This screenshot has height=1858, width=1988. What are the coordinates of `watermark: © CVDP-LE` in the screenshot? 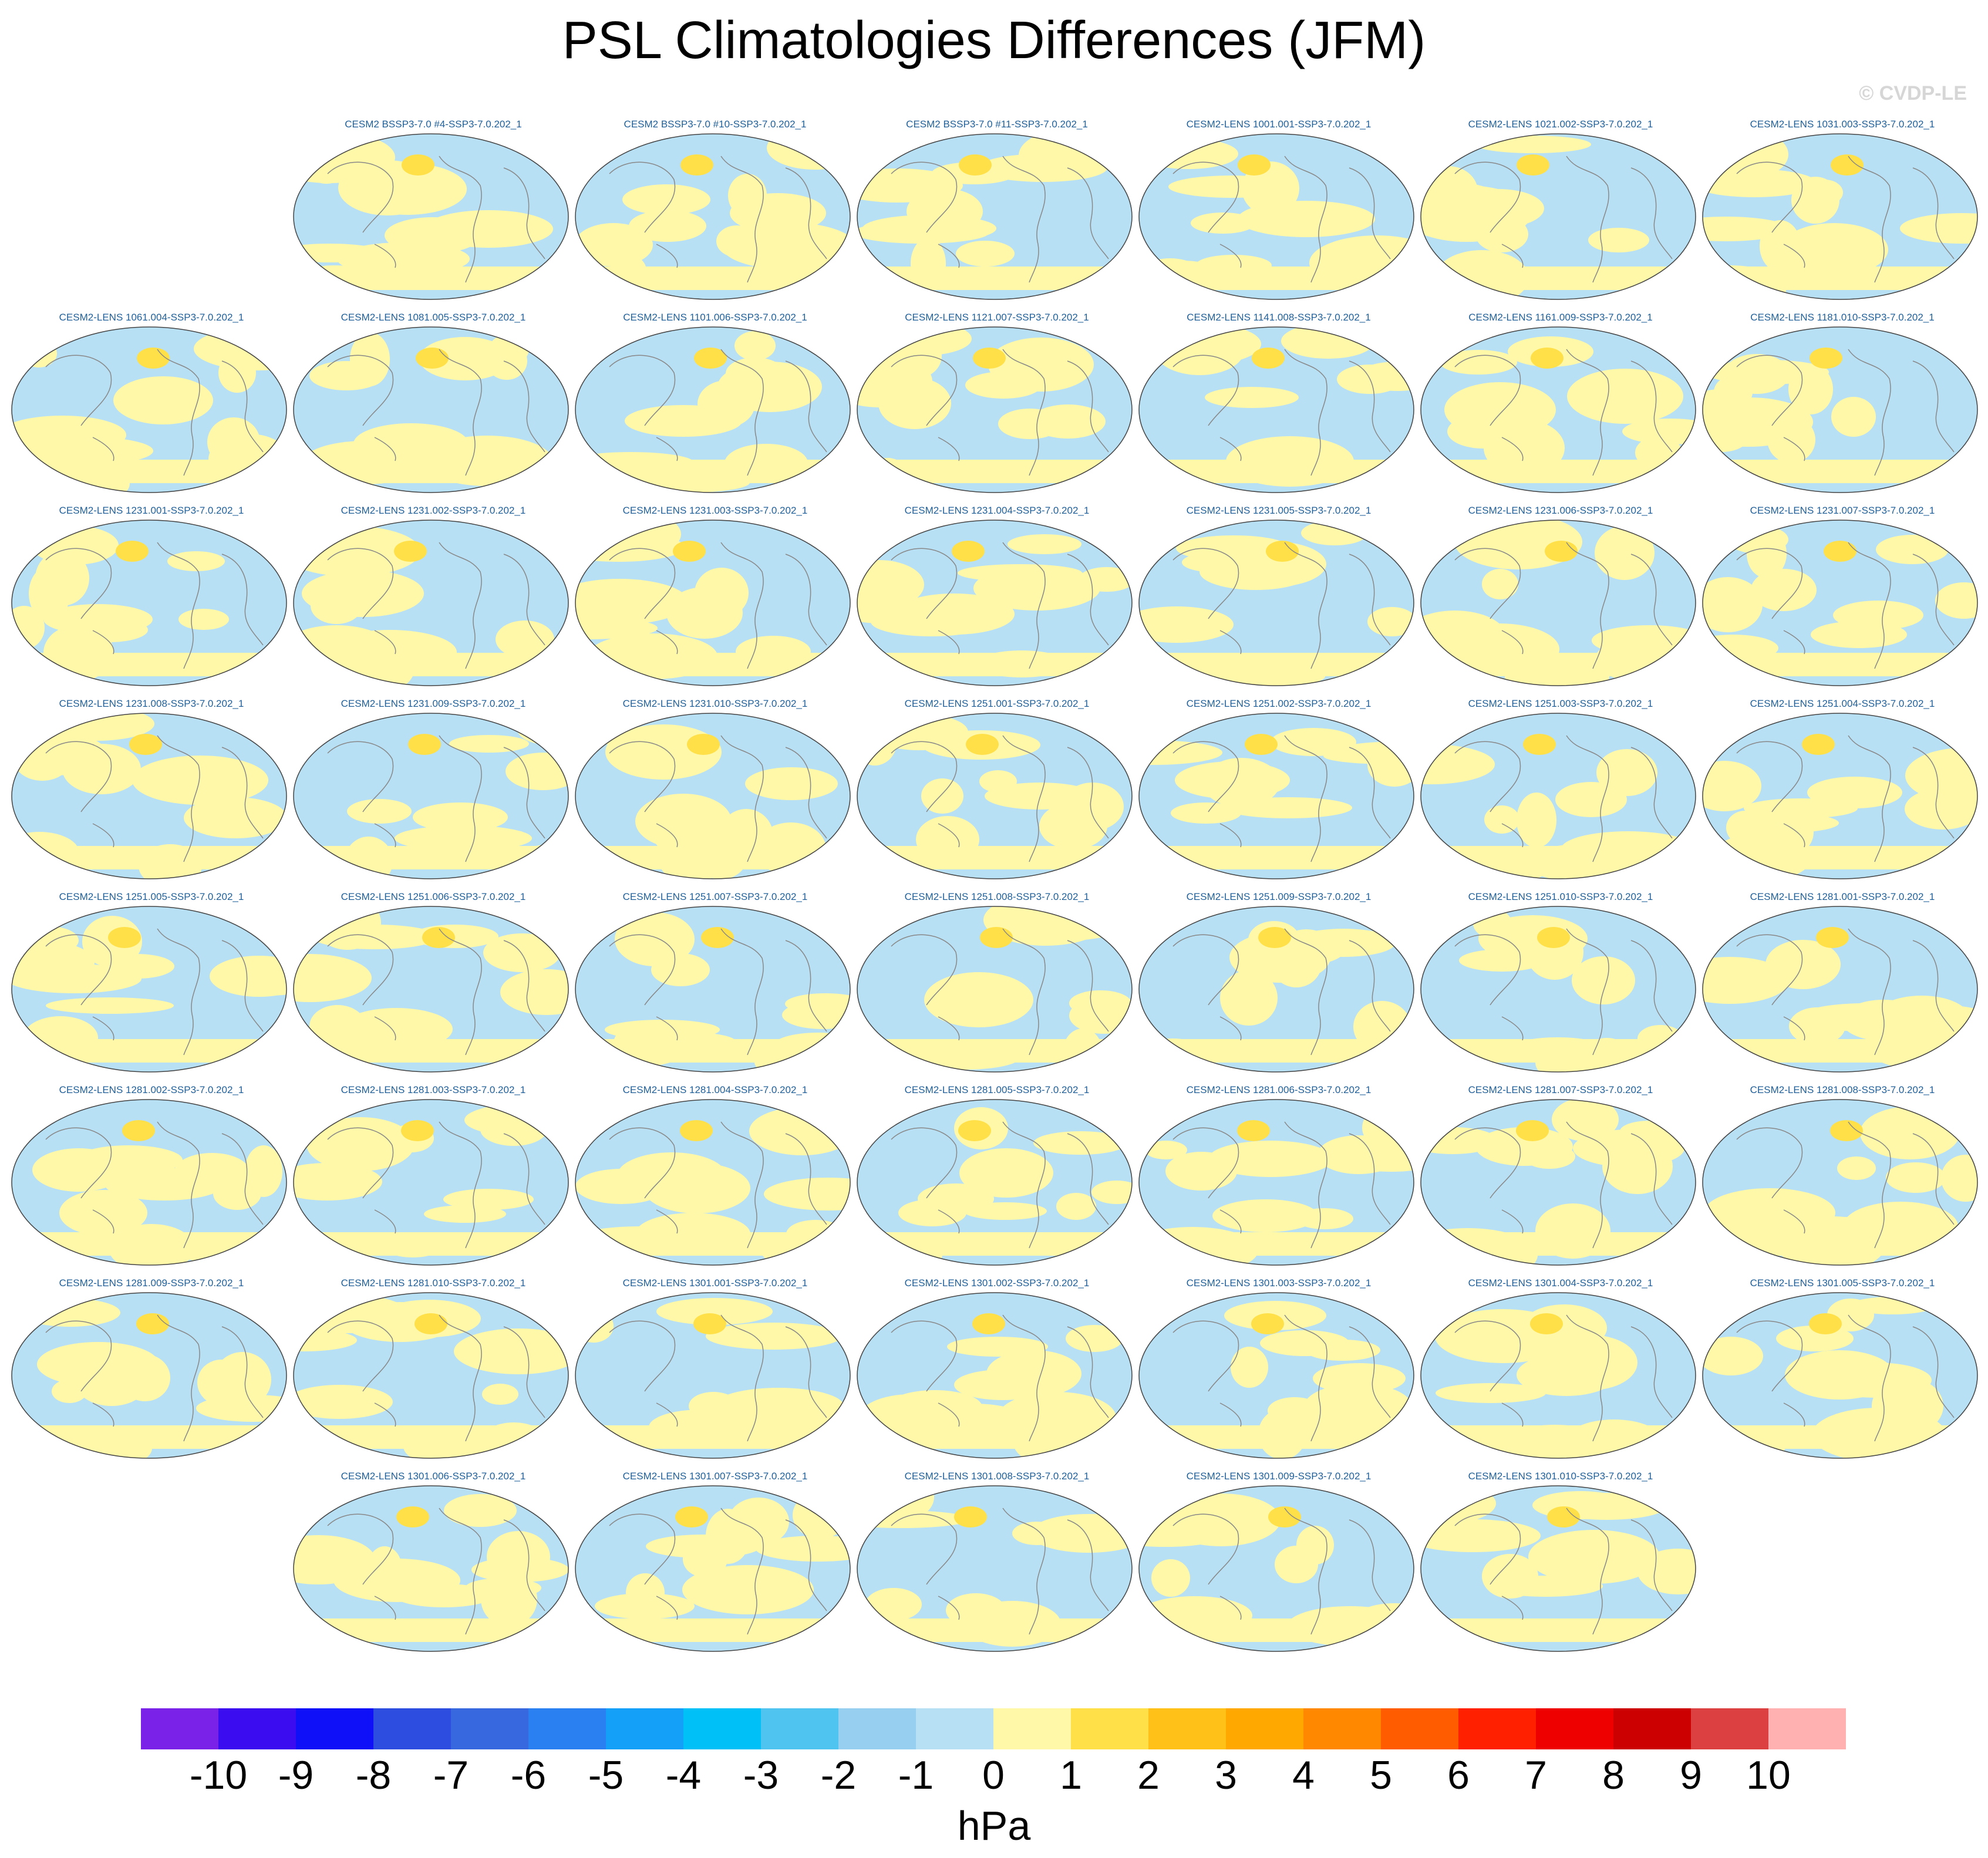 It's located at (1913, 93).